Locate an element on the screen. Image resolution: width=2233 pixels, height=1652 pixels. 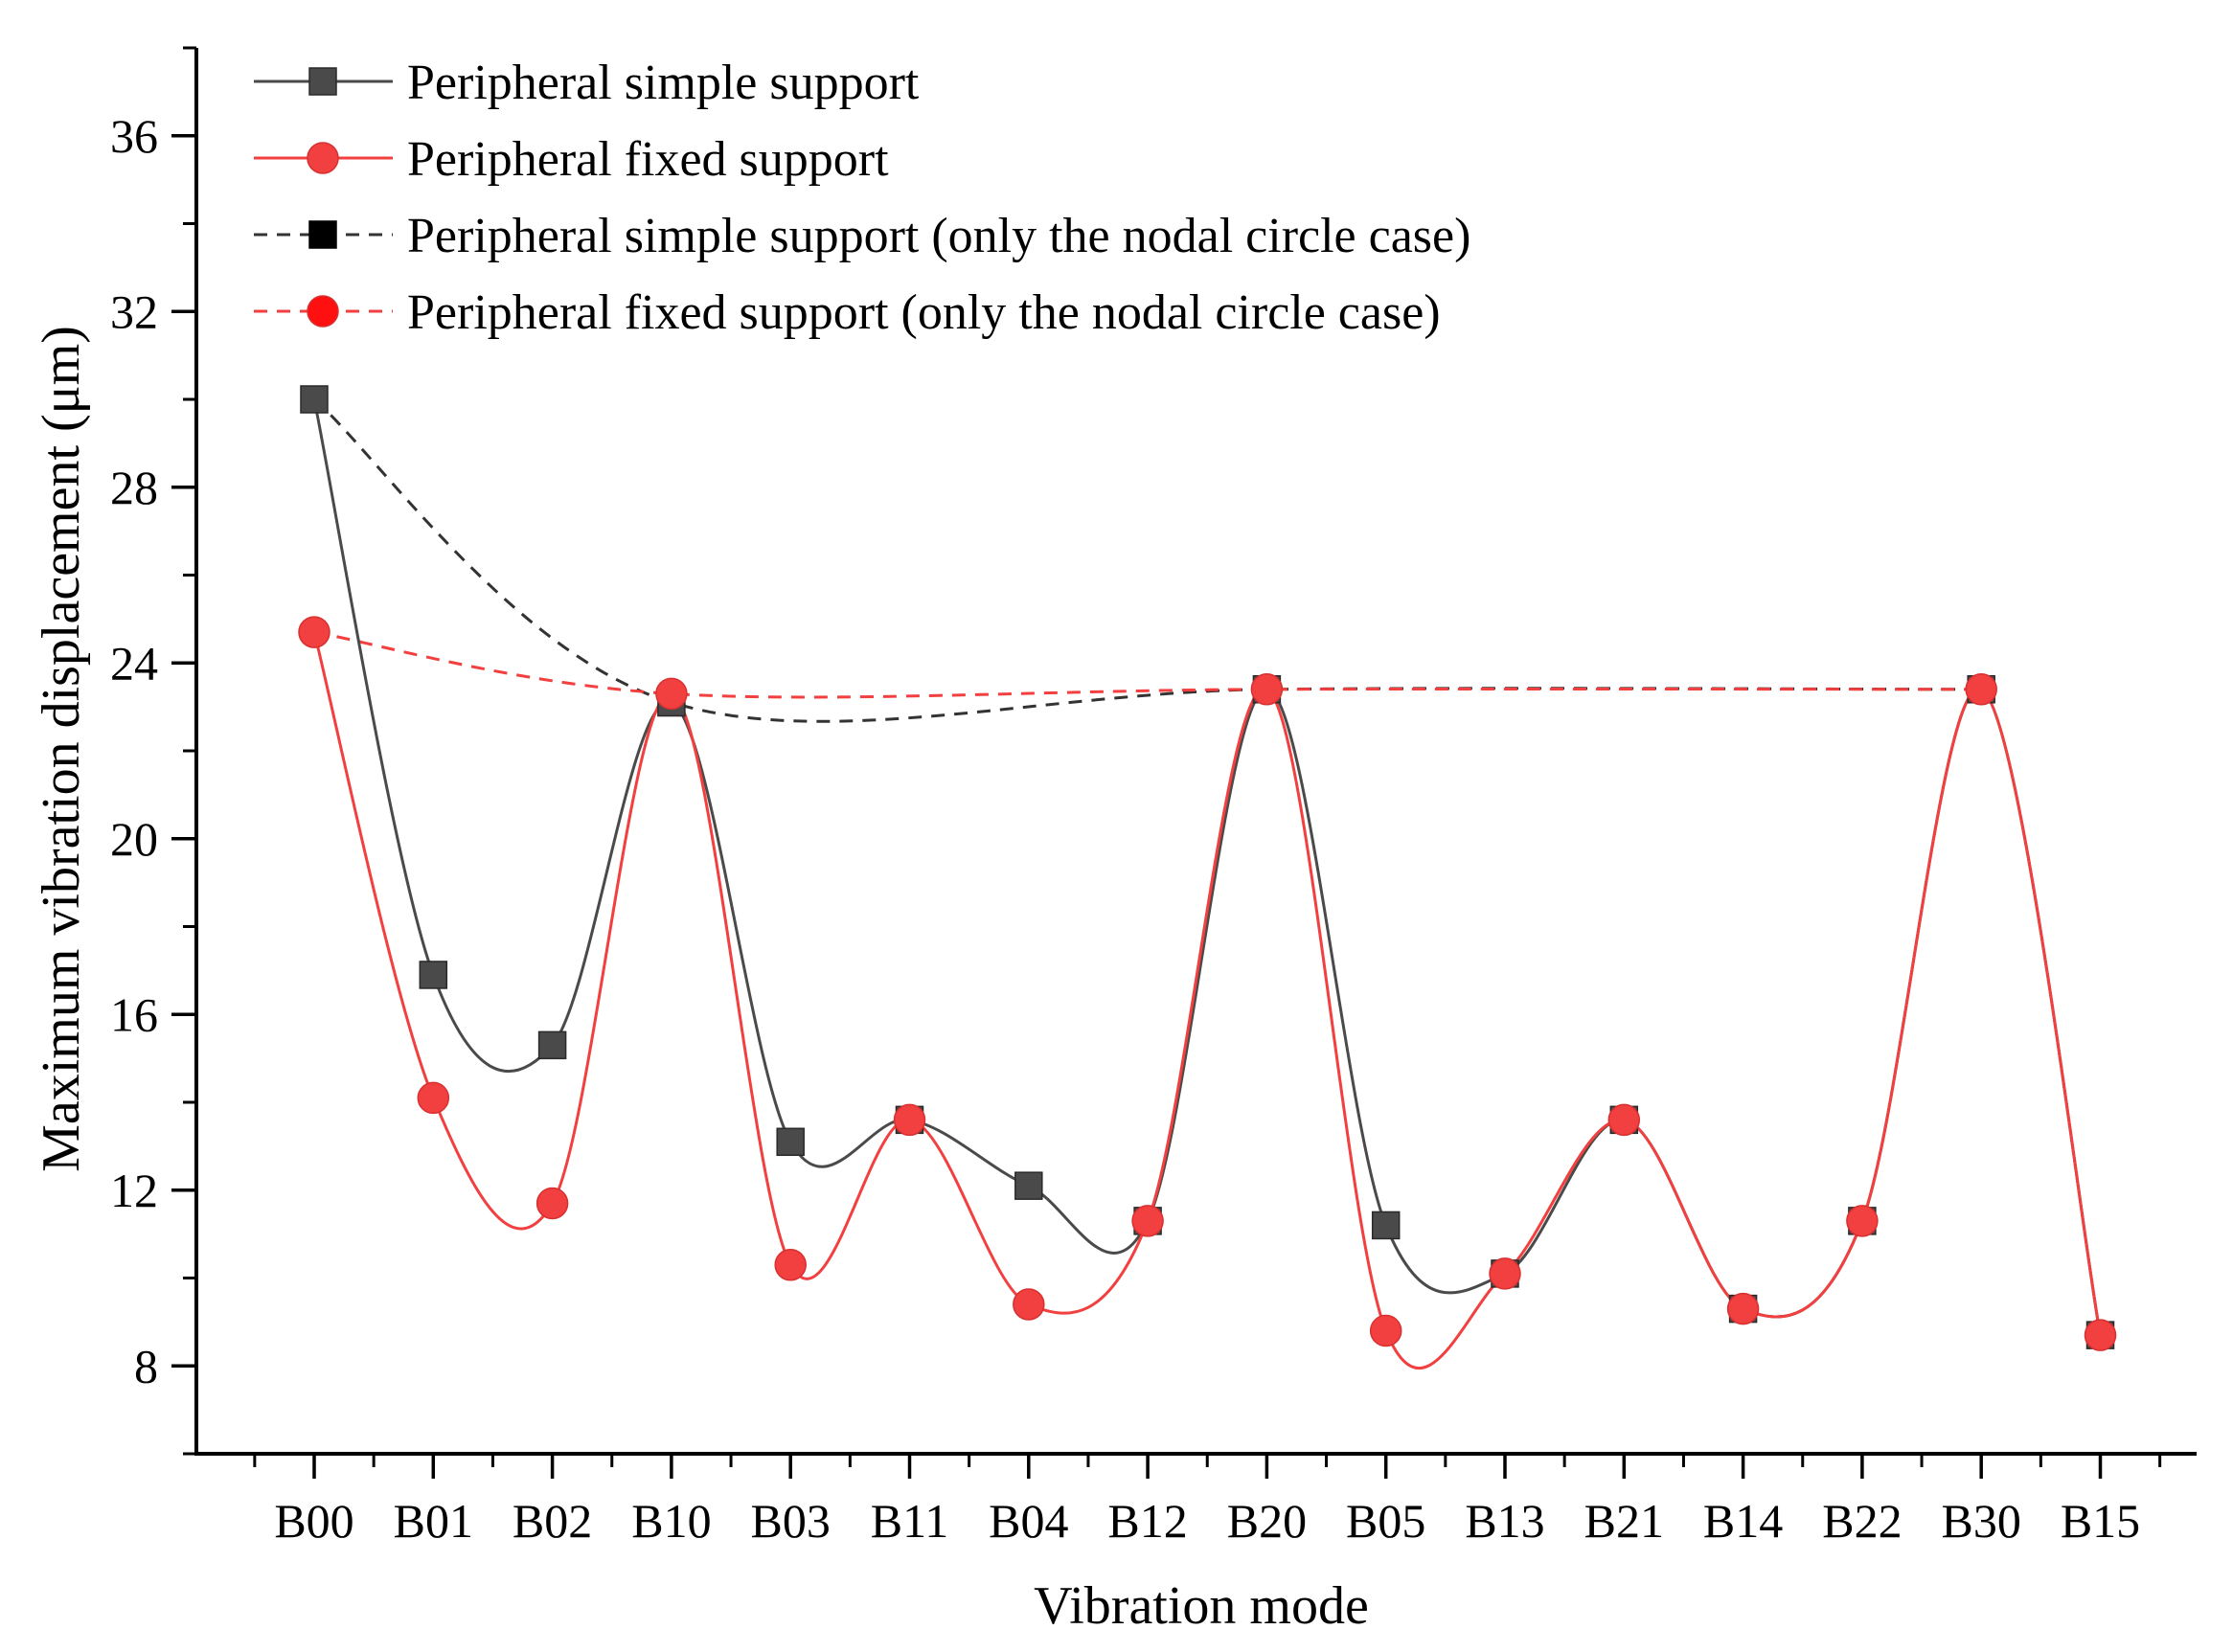
y-tick-label: 36 is located at coordinates (134, 136).